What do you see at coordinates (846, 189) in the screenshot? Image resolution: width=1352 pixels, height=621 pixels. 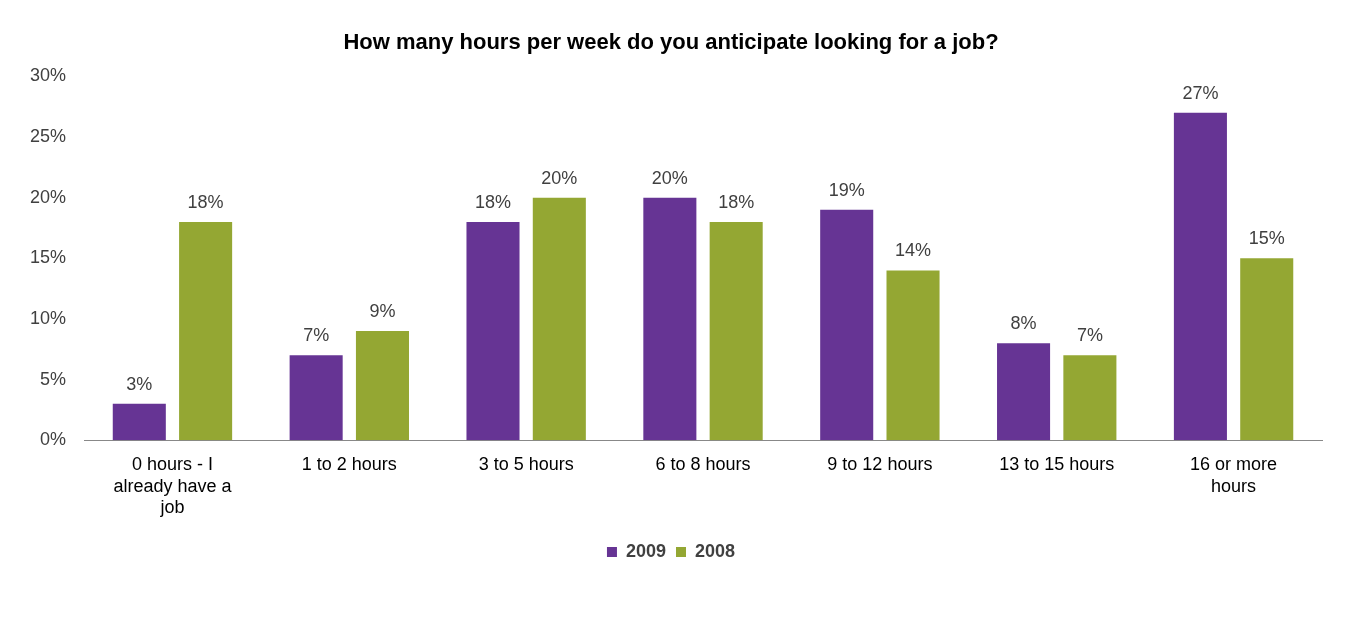 I see `data-label: 19%` at bounding box center [846, 189].